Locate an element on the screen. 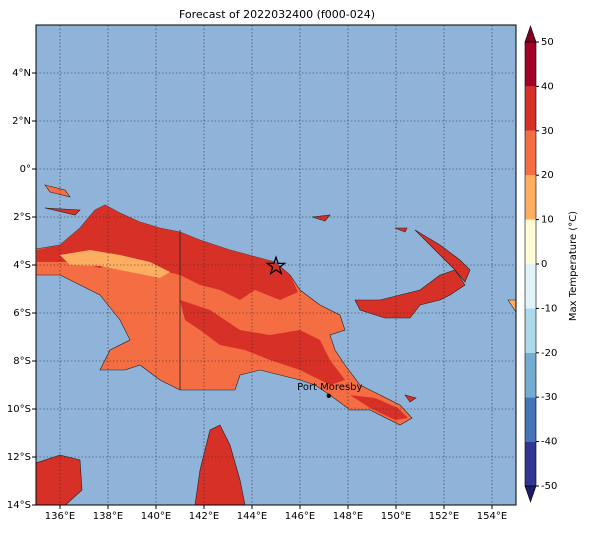 This screenshot has height=533, width=591. x-tick-label: 142°E is located at coordinates (204, 516).